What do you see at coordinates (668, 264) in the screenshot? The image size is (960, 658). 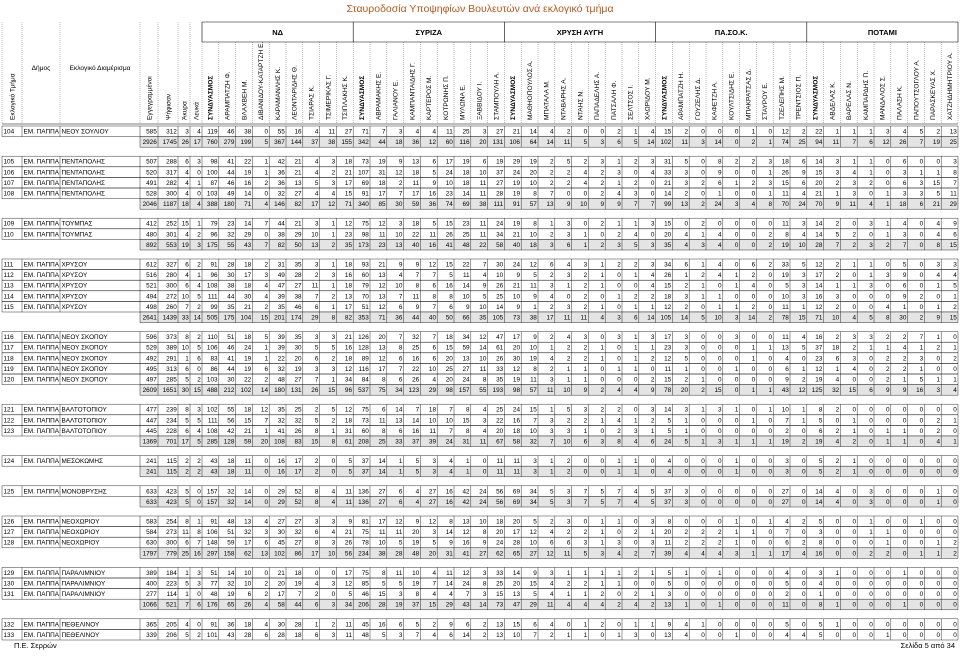 I see `cell-number: 34` at bounding box center [668, 264].